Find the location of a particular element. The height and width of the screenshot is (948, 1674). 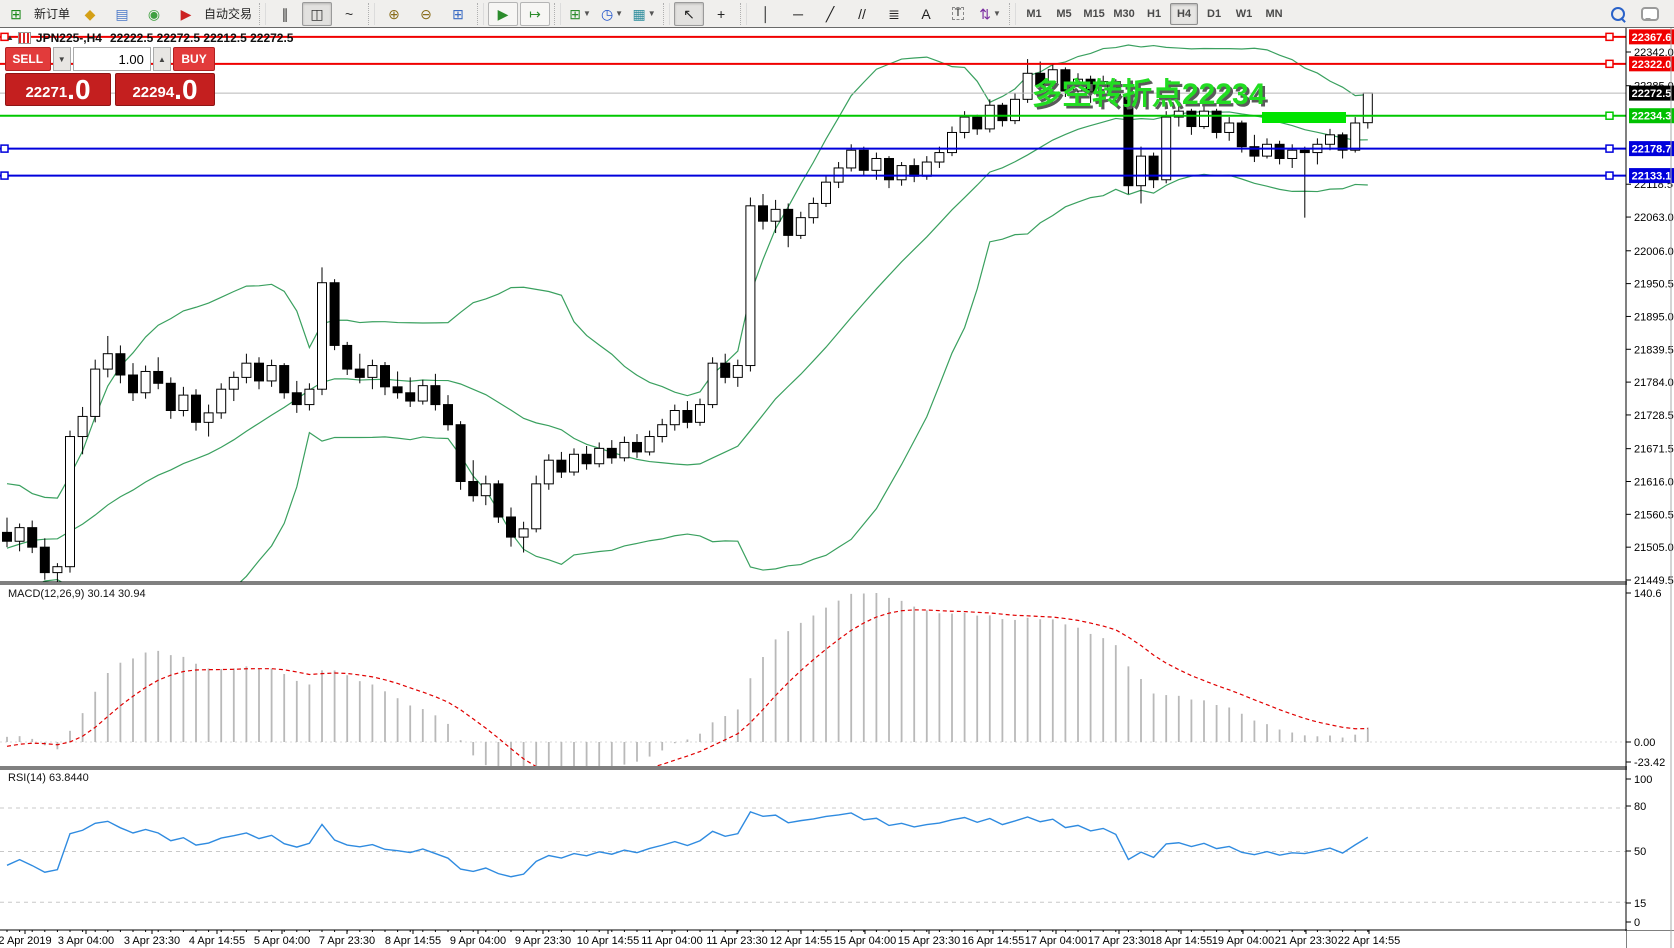

sell-price-display: 22271 .0 is located at coordinates (58, 89).